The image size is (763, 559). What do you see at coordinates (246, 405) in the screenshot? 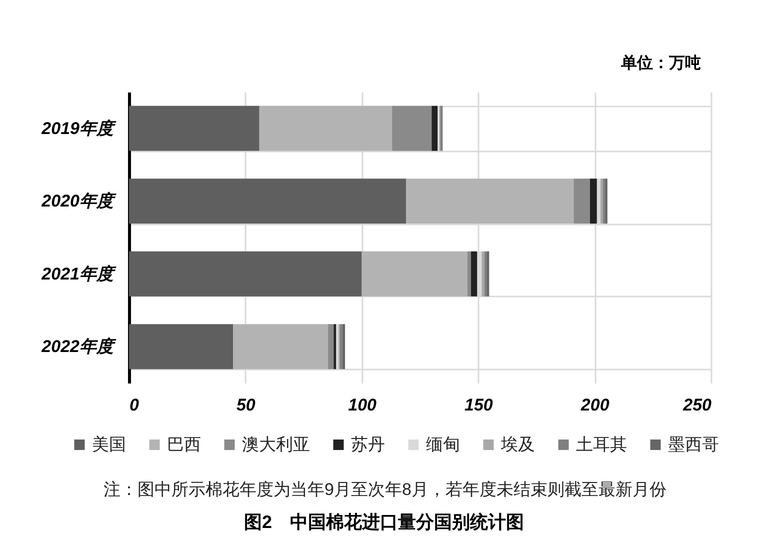
I see `x-tick-label: 50` at bounding box center [246, 405].